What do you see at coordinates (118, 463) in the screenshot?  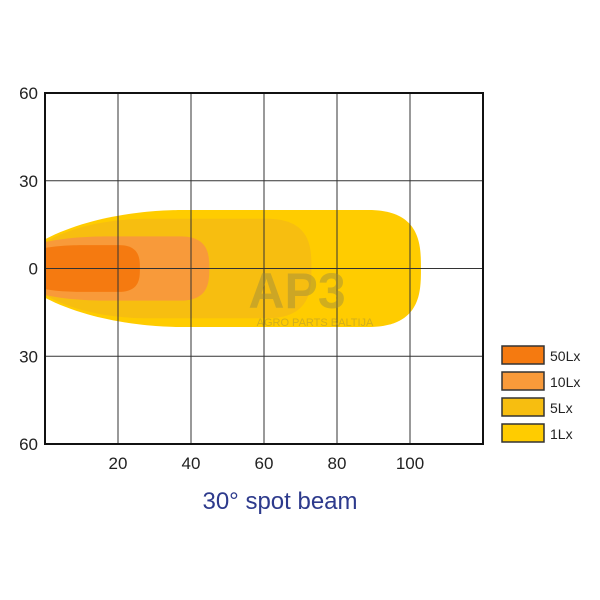 I see `x-tick-label: 20` at bounding box center [118, 463].